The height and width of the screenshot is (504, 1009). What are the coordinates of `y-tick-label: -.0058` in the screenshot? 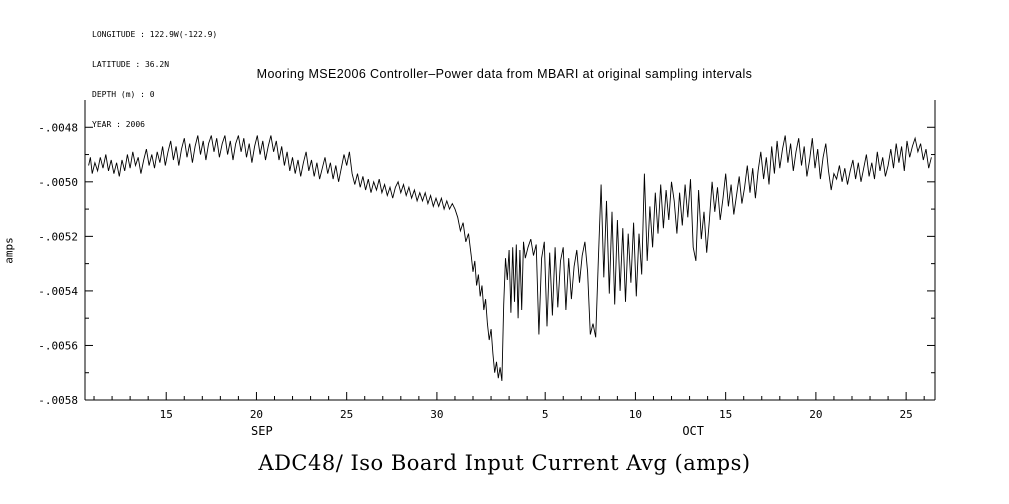 It's located at (58, 400).